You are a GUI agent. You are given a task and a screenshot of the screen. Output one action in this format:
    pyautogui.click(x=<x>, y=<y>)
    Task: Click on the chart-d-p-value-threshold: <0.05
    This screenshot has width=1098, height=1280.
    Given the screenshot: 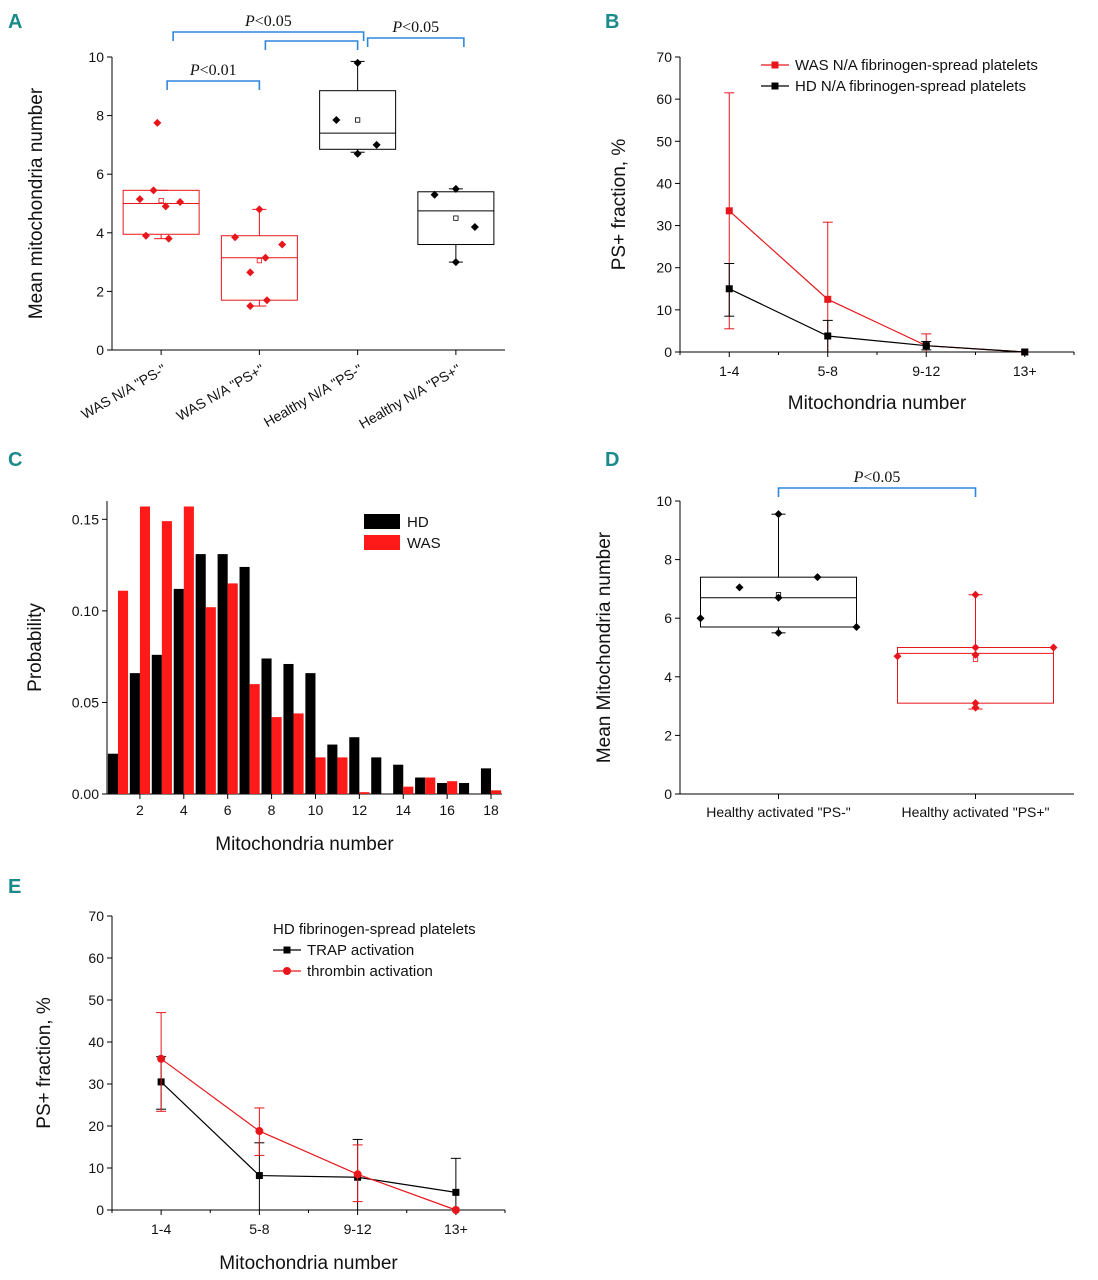 What is the action you would take?
    pyautogui.click(x=881, y=477)
    